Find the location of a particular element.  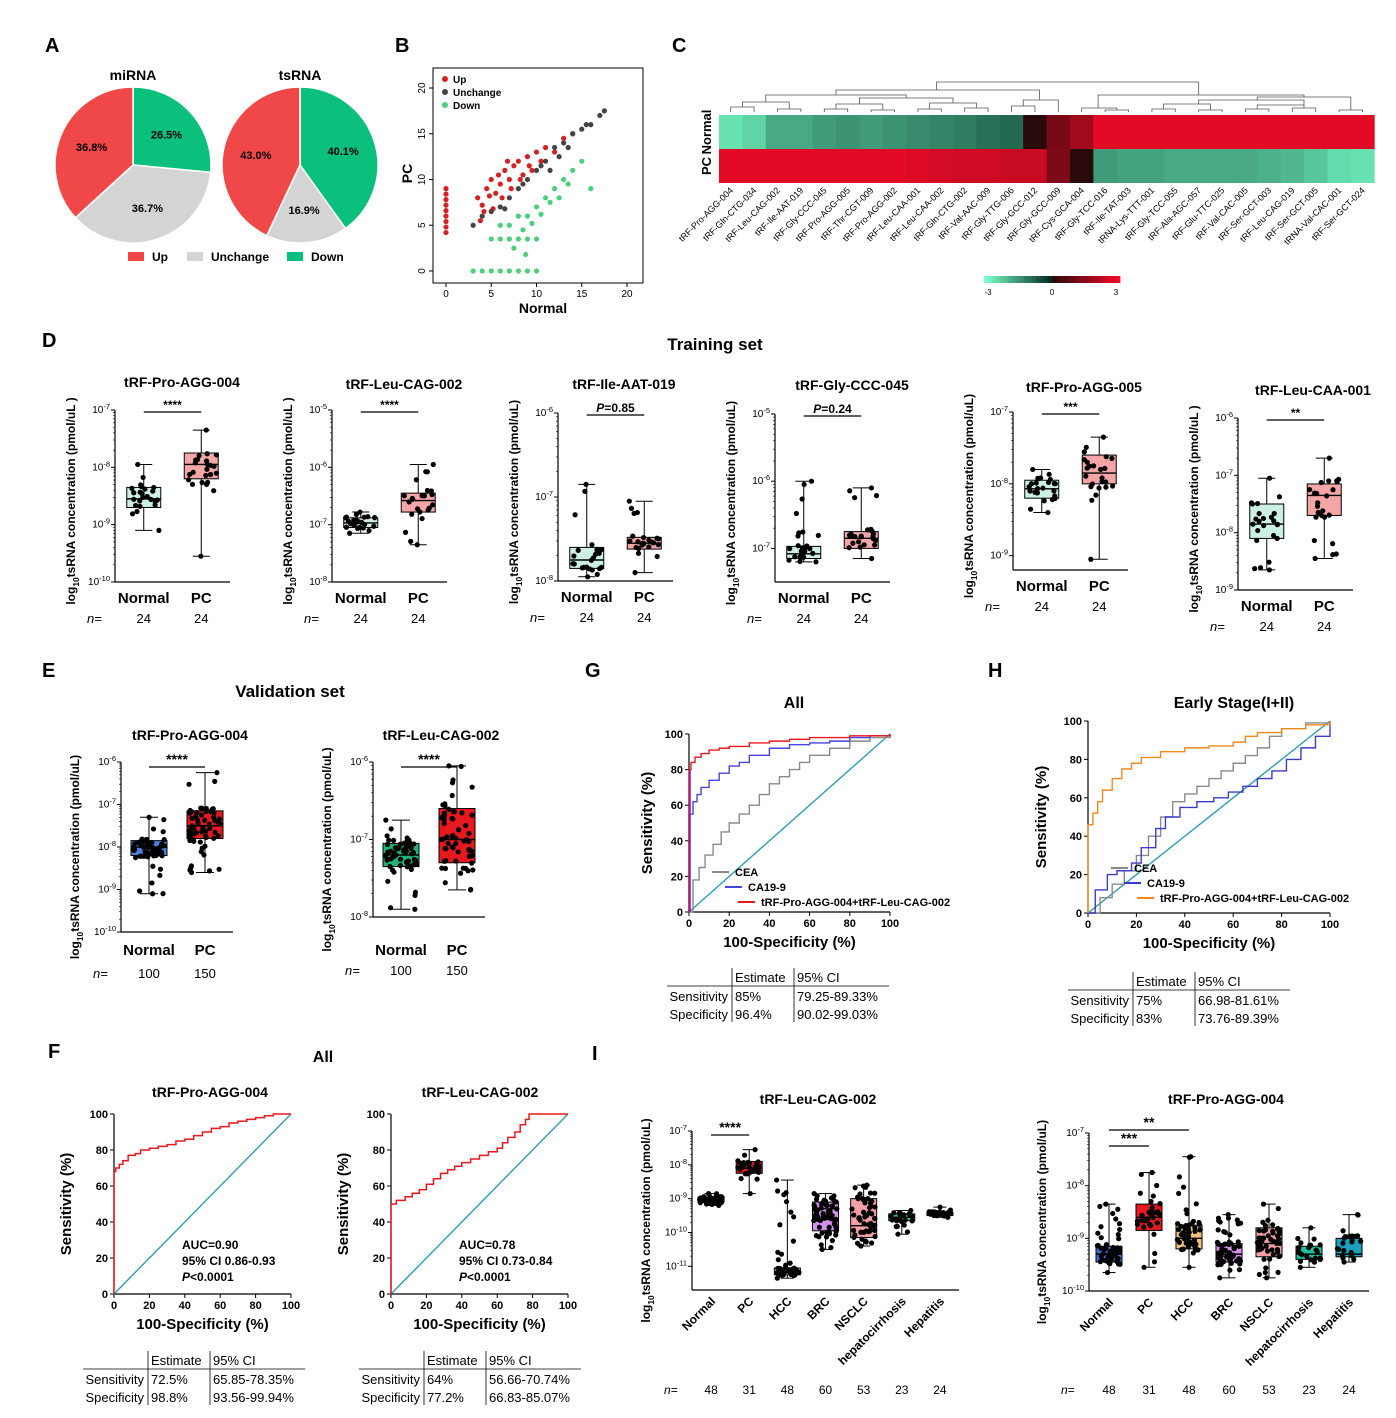

y-tick-label: 10⁻⁶ is located at coordinates (761, 480).